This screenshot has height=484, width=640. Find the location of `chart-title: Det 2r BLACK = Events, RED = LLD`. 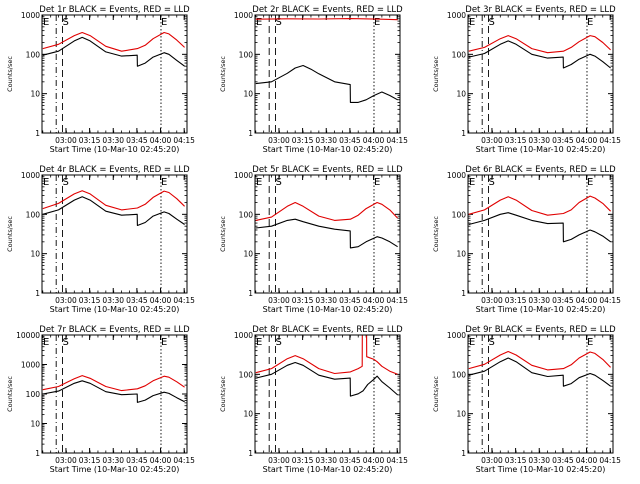

chart-title: Det 2r BLACK = Events, RED = LLD is located at coordinates (327, 10).